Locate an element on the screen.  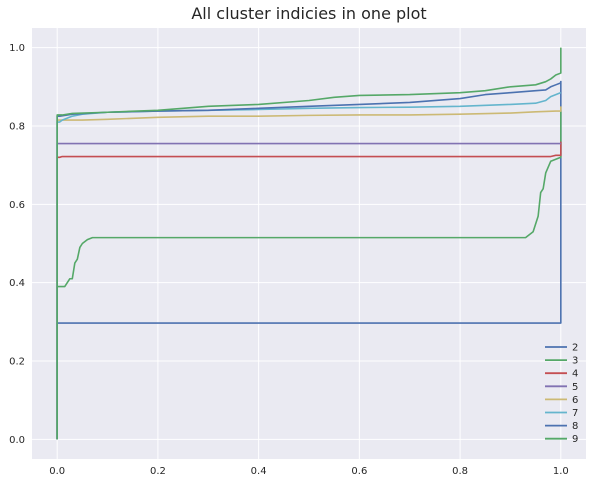
legend-label-9: 9 is located at coordinates (575, 439).